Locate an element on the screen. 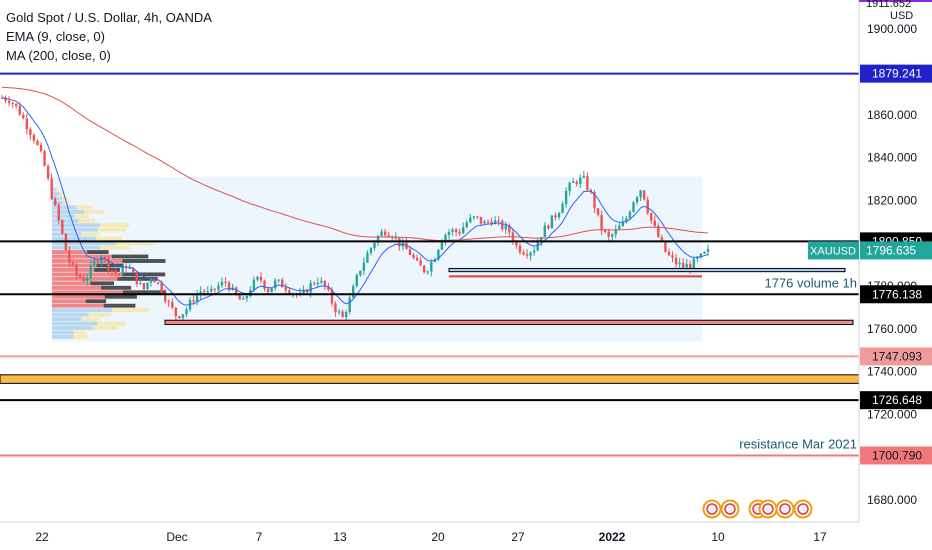 This screenshot has width=932, height=550. annotation-resistance: resistance Mar 2021 is located at coordinates (798, 444).